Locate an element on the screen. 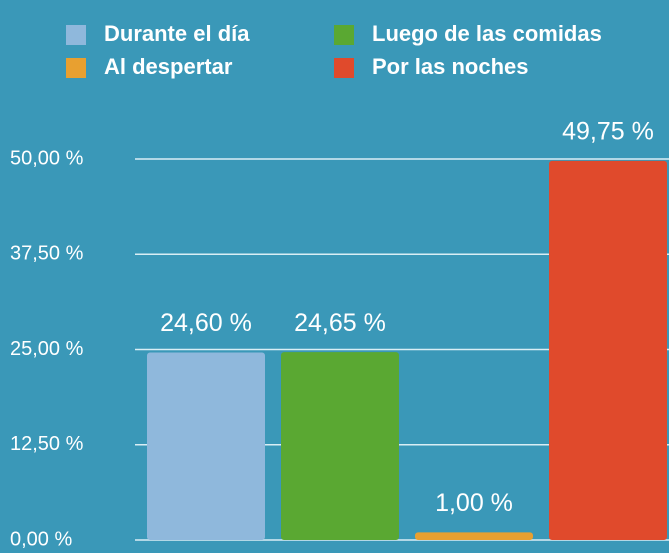  y-tick-label: 50,00 % is located at coordinates (47, 158).